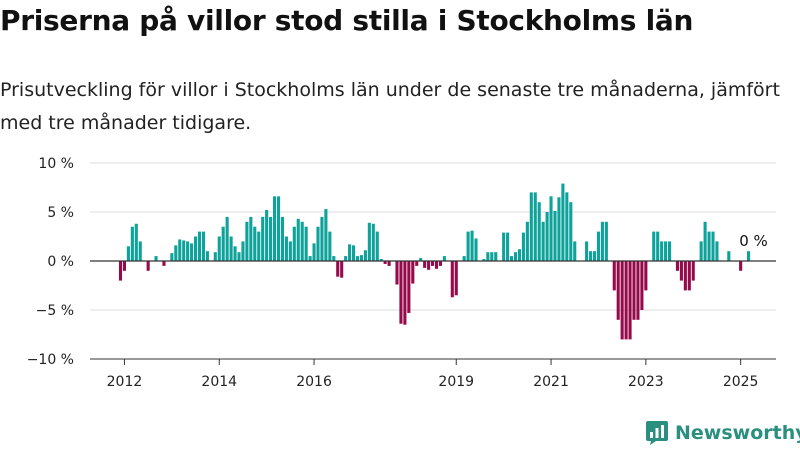  Describe the element at coordinates (551, 382) in the screenshot. I see `x-tick-label: 2021` at that location.